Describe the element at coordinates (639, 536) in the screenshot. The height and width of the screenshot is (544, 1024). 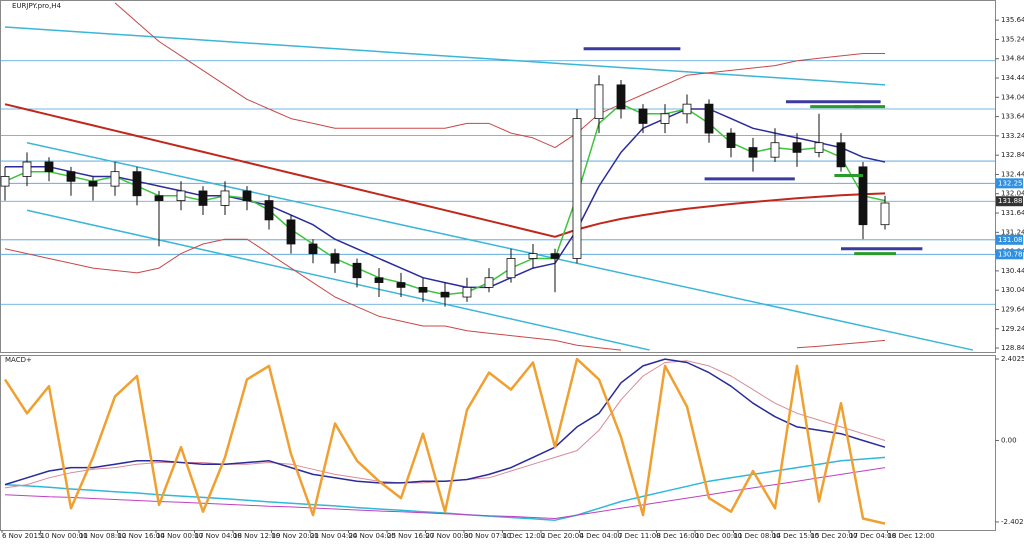
I see `x-tick-label: 7 Dec 11:00` at that location.